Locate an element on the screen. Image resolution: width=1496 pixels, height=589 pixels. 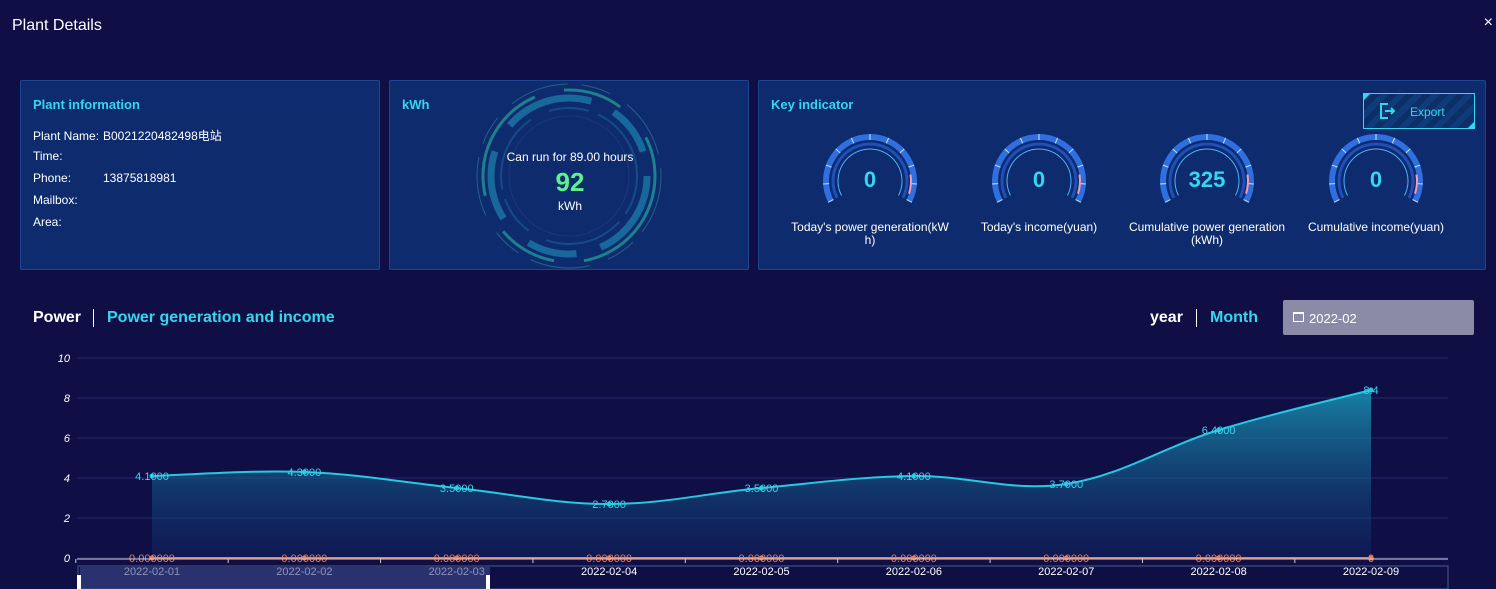
tab-separator is located at coordinates (93, 318).